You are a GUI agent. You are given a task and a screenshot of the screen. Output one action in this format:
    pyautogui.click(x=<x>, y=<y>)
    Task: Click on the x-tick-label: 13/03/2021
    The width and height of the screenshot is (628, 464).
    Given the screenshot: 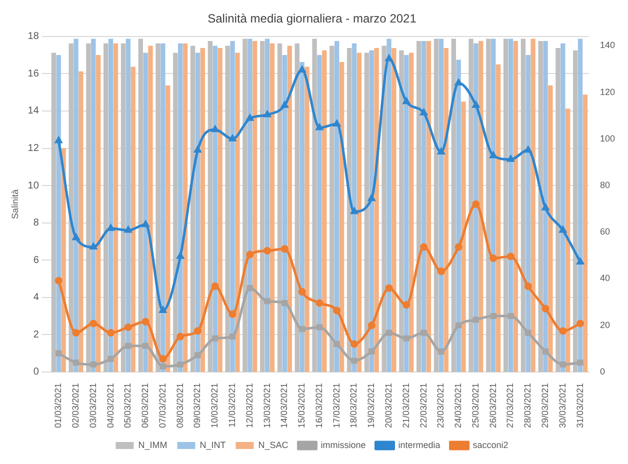 What is the action you would take?
    pyautogui.click(x=267, y=405)
    